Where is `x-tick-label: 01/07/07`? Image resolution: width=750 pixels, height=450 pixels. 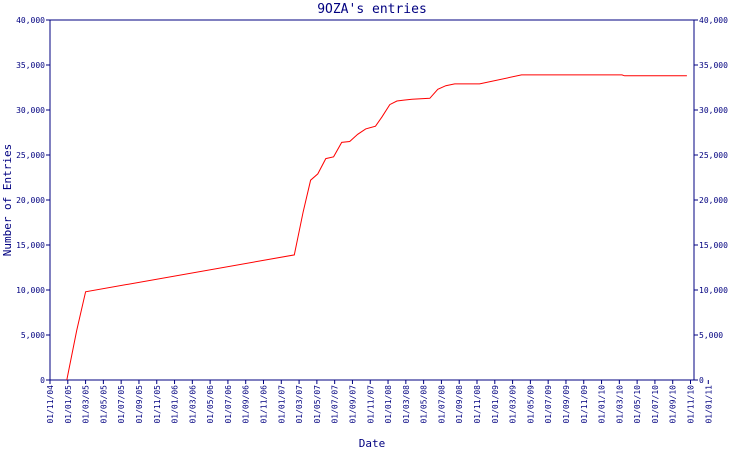 x-tick-label: 01/07/07 is located at coordinates (335, 404).